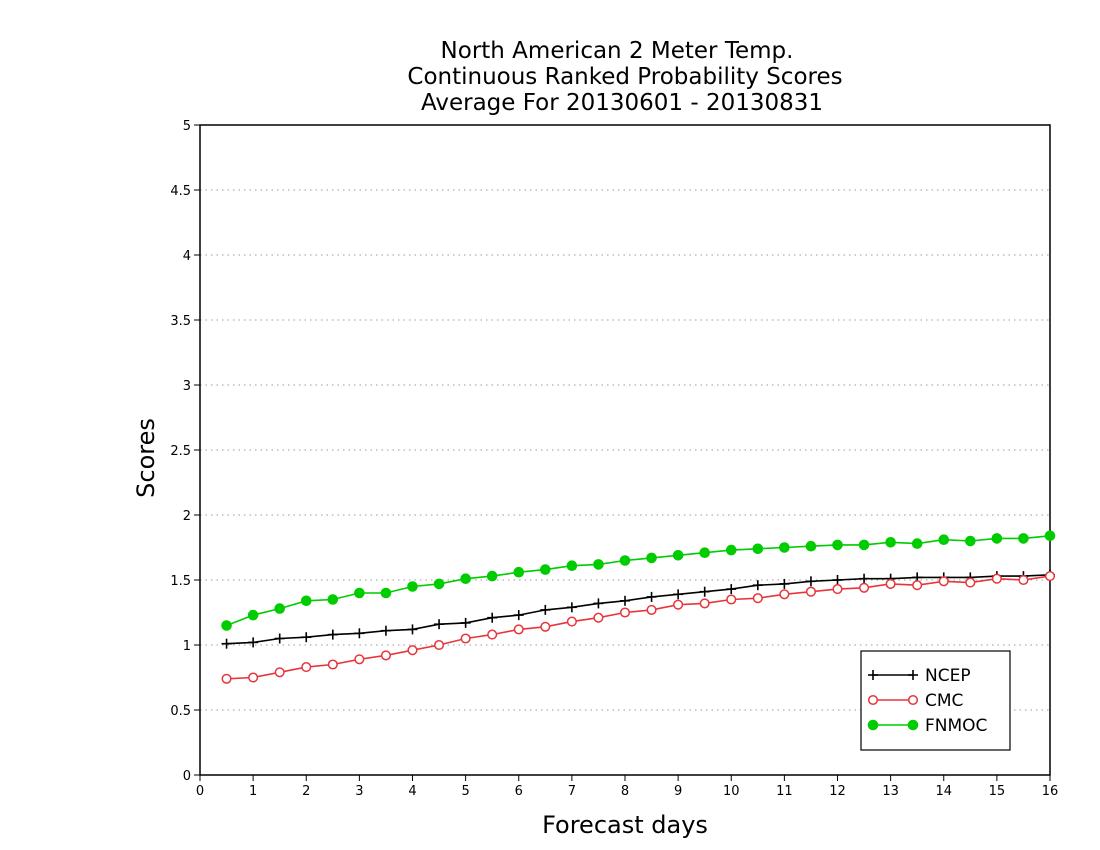  I want to click on series-cmc, so click(638, 627).